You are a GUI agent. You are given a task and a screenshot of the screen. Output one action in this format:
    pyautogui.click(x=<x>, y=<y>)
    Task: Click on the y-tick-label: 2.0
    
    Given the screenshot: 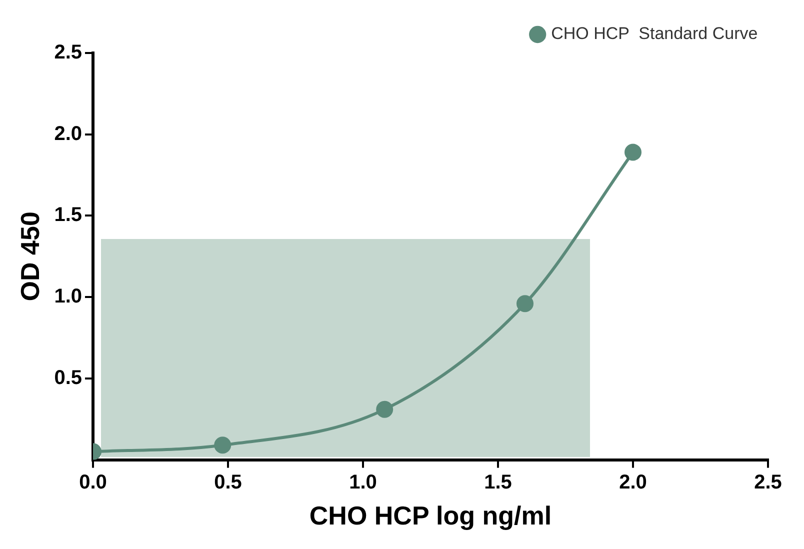 What is the action you would take?
    pyautogui.click(x=68, y=133)
    